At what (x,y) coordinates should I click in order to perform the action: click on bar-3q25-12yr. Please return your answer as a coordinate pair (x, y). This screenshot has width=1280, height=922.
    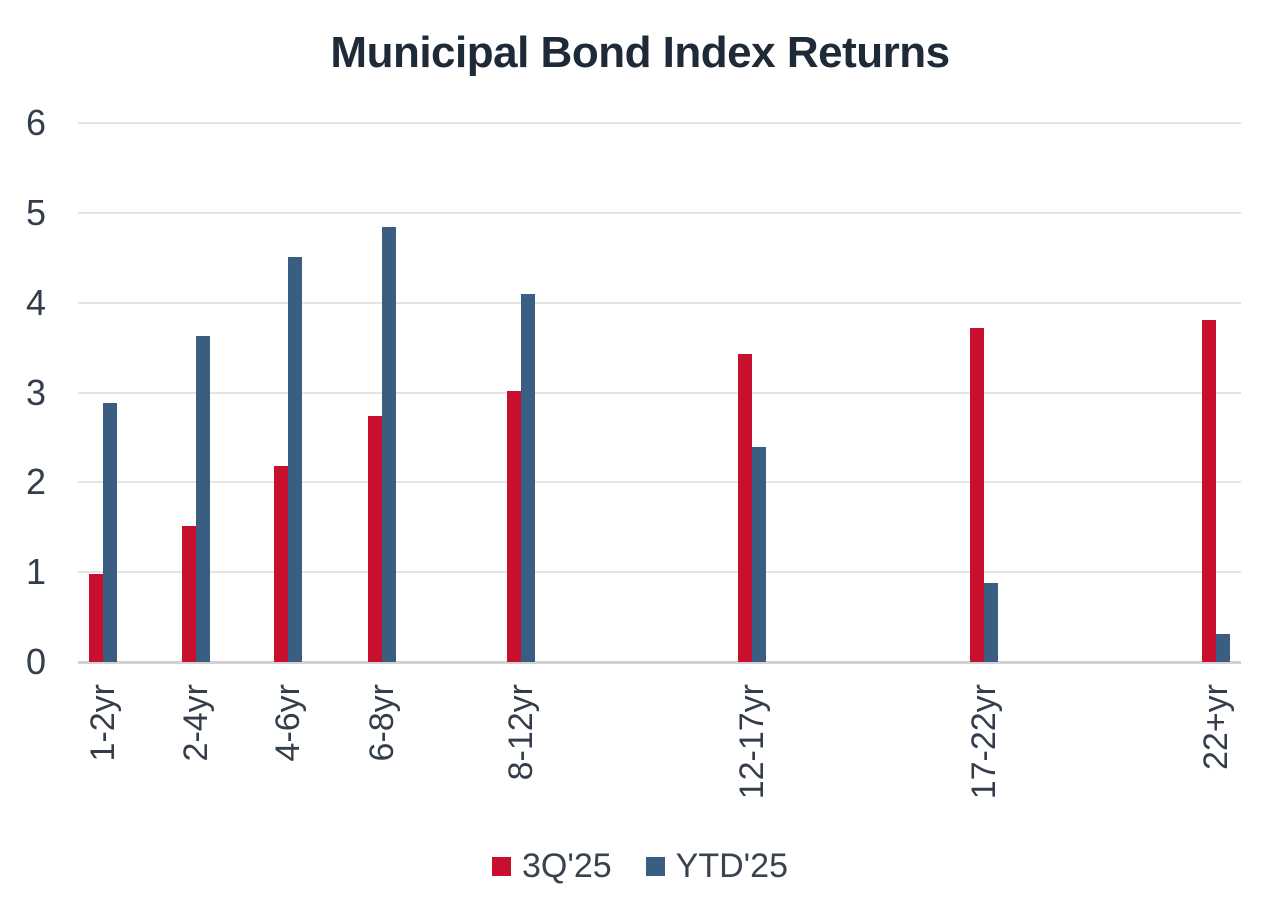
    Looking at the image, I should click on (95, 617).